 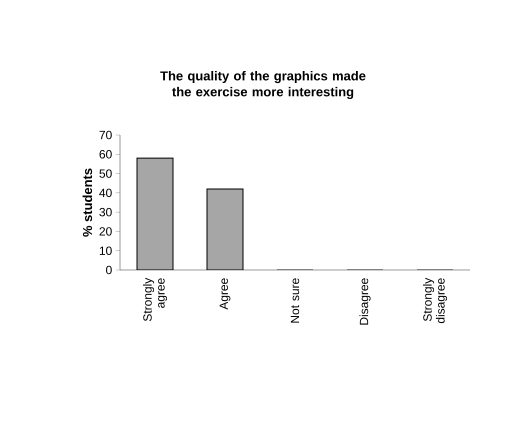 What do you see at coordinates (106, 154) in the screenshot?
I see `y-tick-label: 60` at bounding box center [106, 154].